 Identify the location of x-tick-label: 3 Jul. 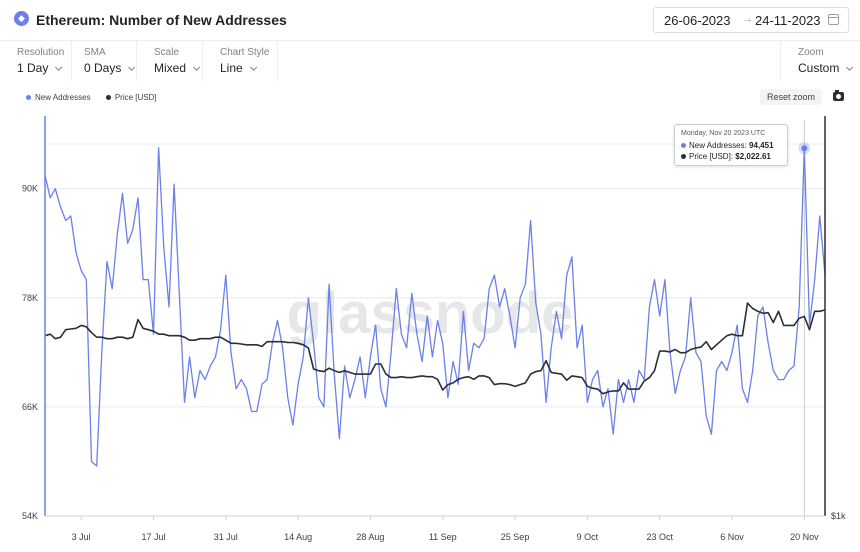
(81, 537).